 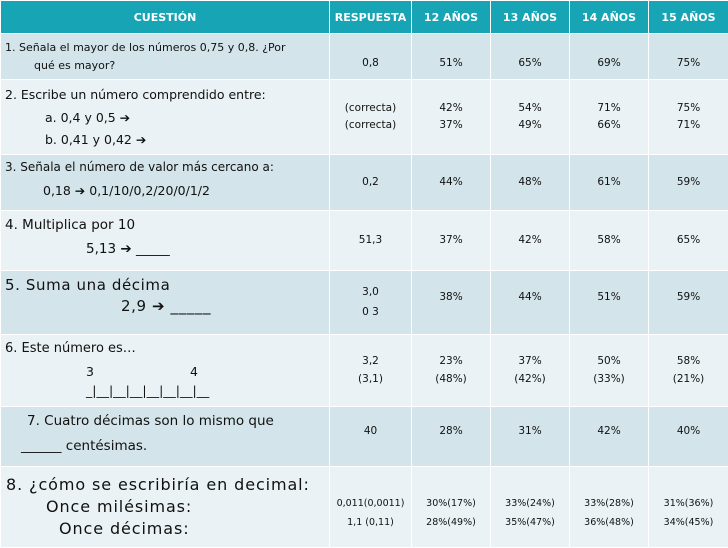 I want to click on answer-a: (correcta), so click(x=370, y=108).